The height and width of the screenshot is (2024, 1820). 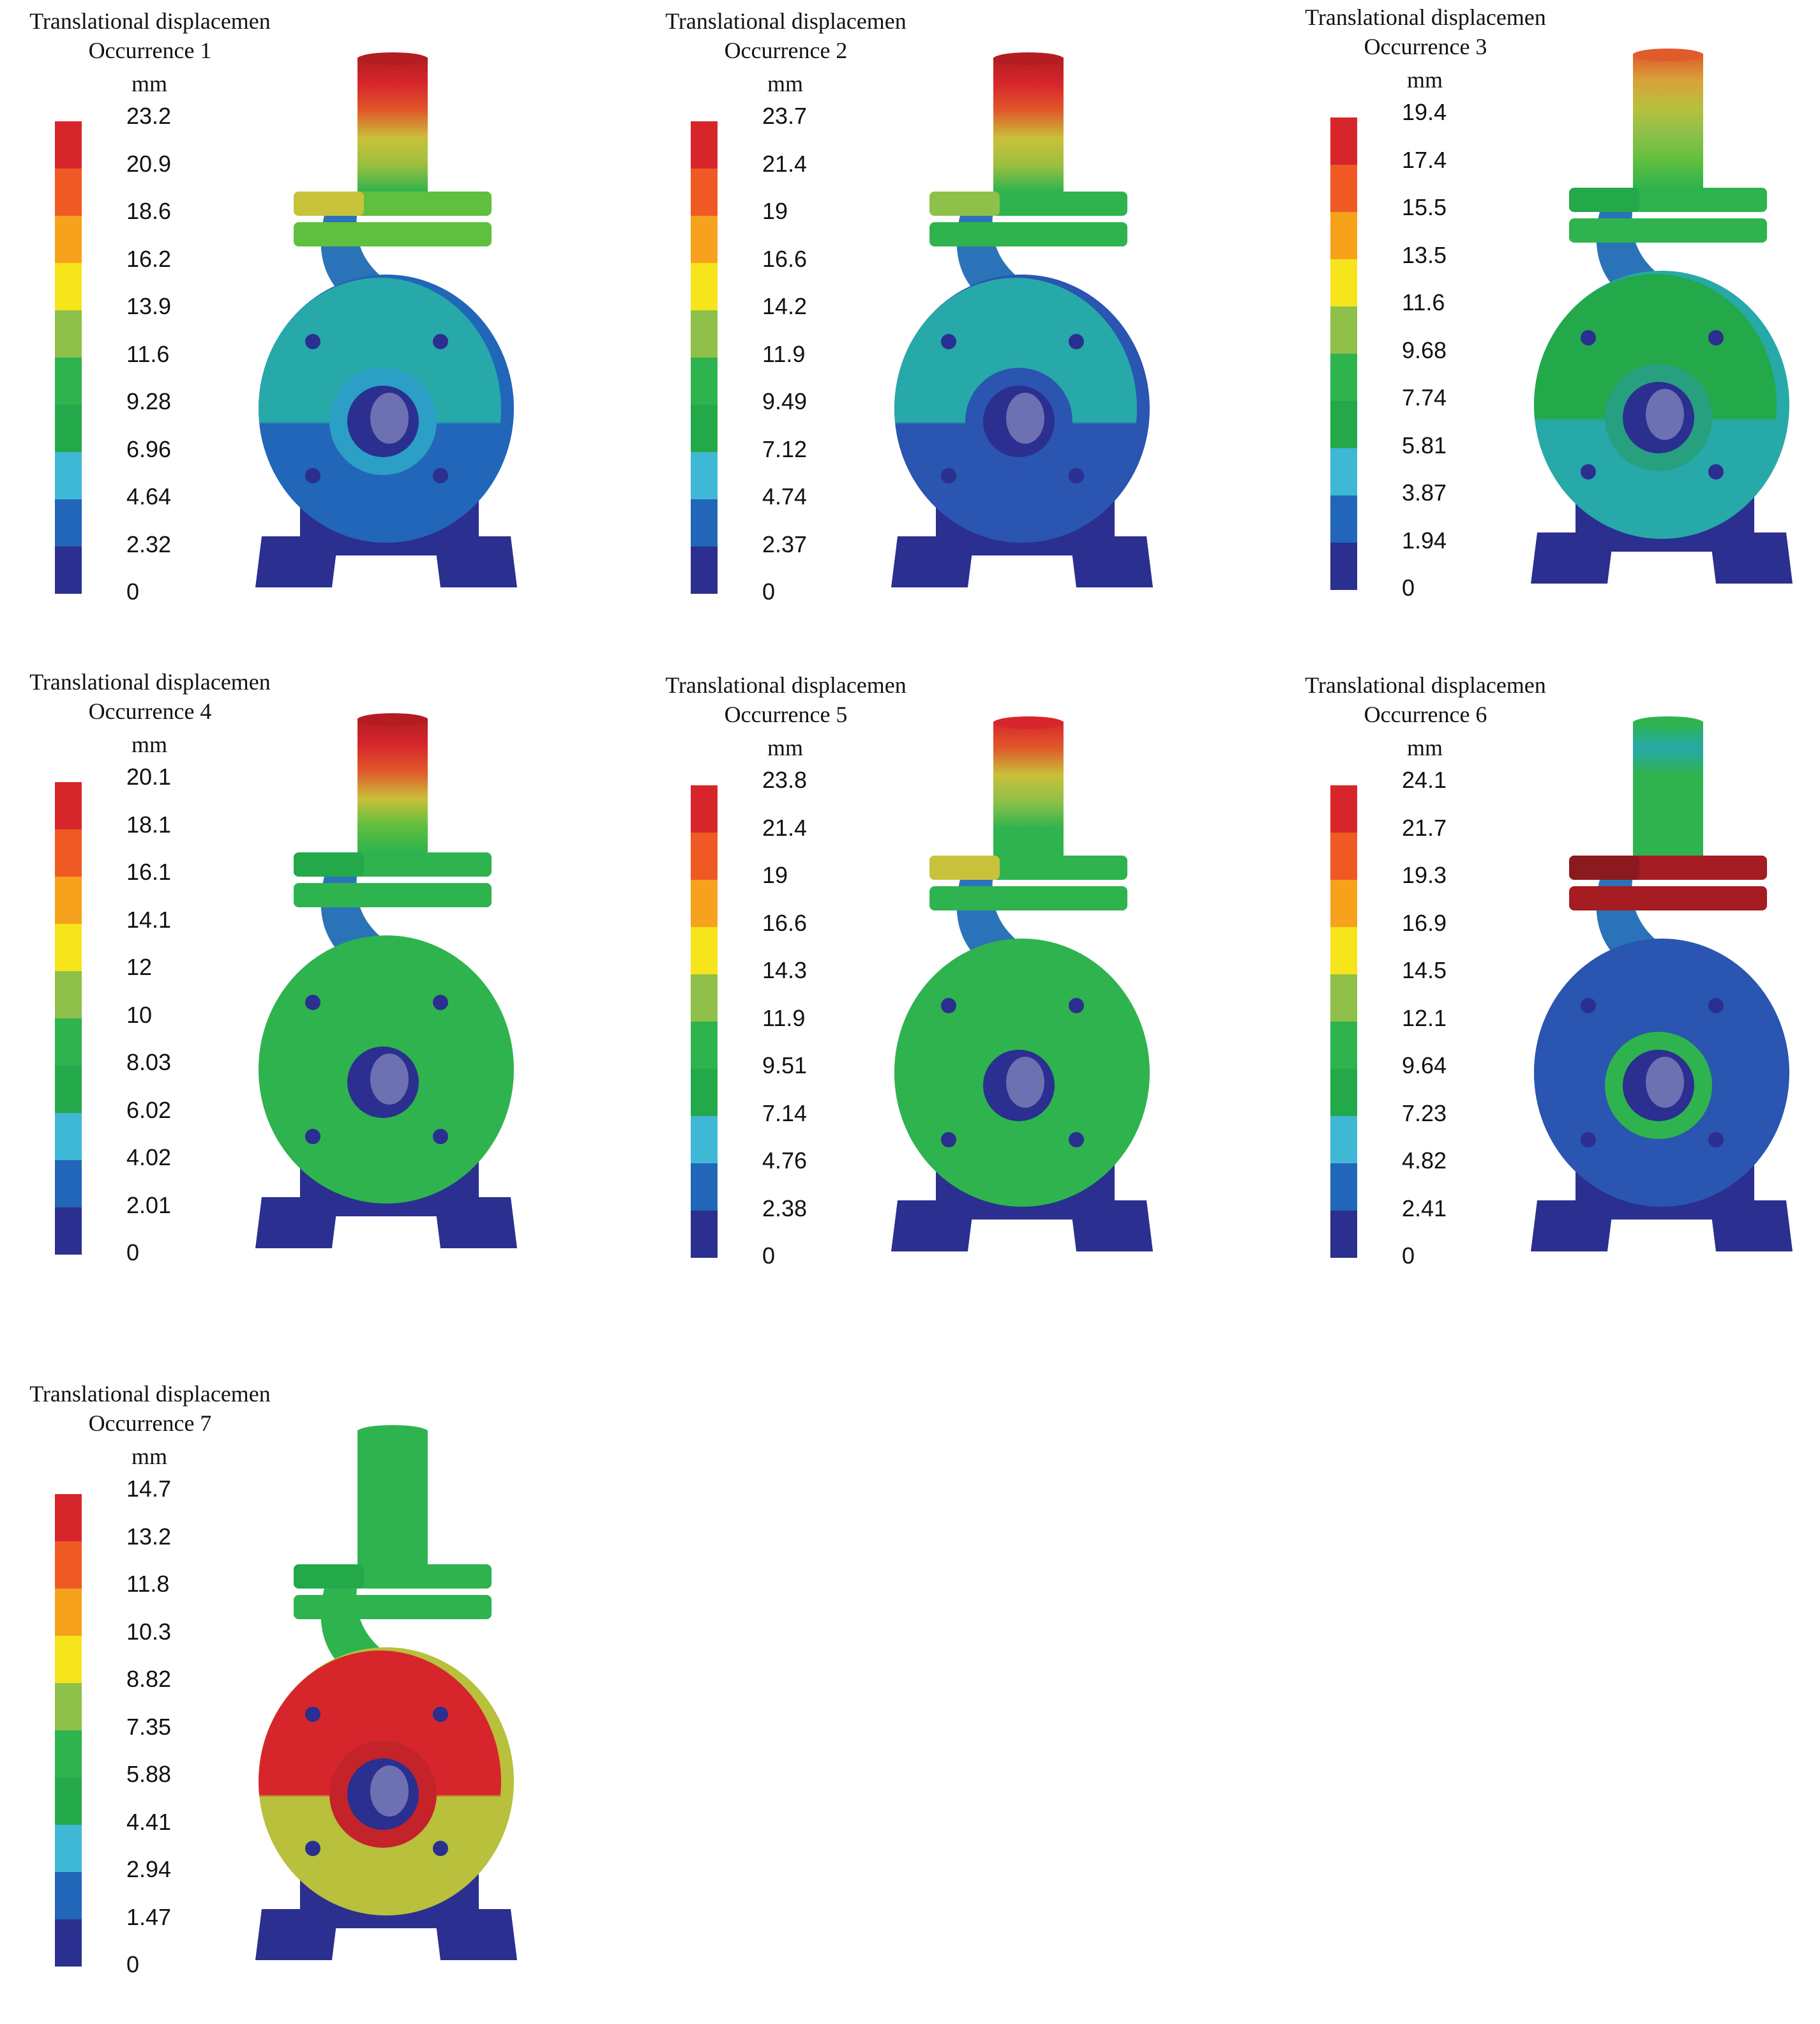 What do you see at coordinates (149, 1631) in the screenshot?
I see `legend-tick-label: 10.3` at bounding box center [149, 1631].